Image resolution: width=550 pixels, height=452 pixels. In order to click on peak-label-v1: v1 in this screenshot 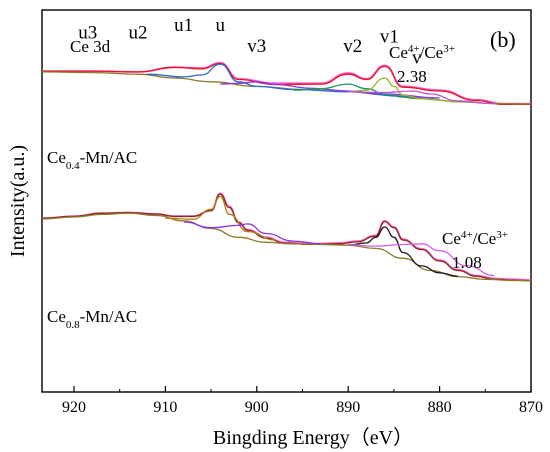, I will do `click(389, 36)`.